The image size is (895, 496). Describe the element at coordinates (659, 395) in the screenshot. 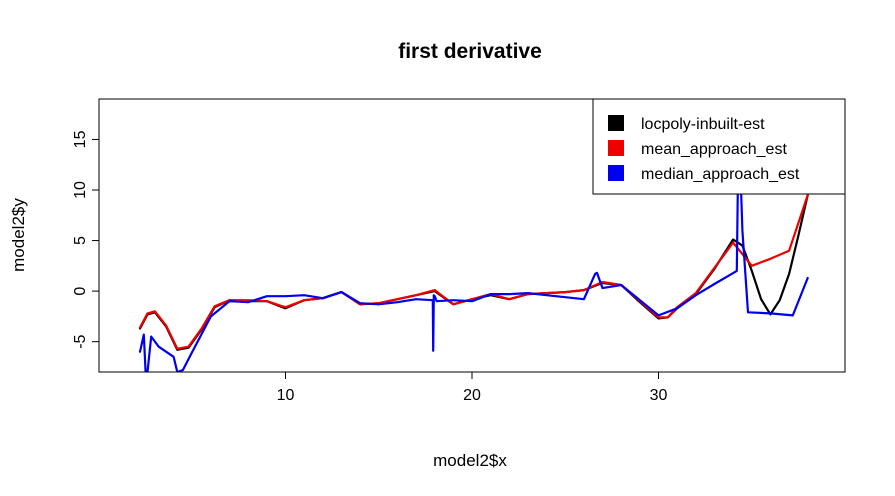

I see `x-tick-label: 30` at that location.